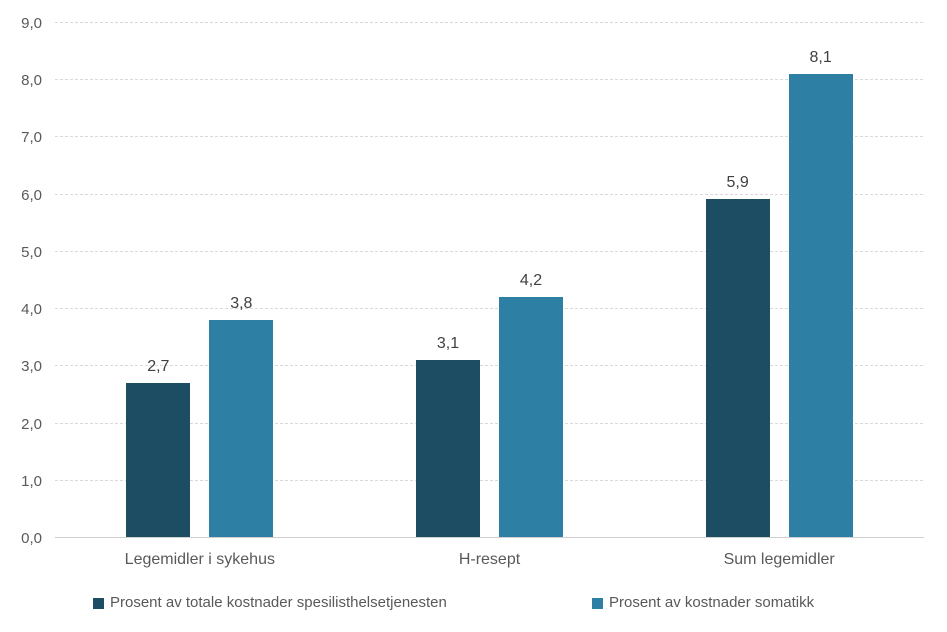 Image resolution: width=947 pixels, height=632 pixels. What do you see at coordinates (489, 559) in the screenshot?
I see `x-axis-category-label: H-resept` at bounding box center [489, 559].